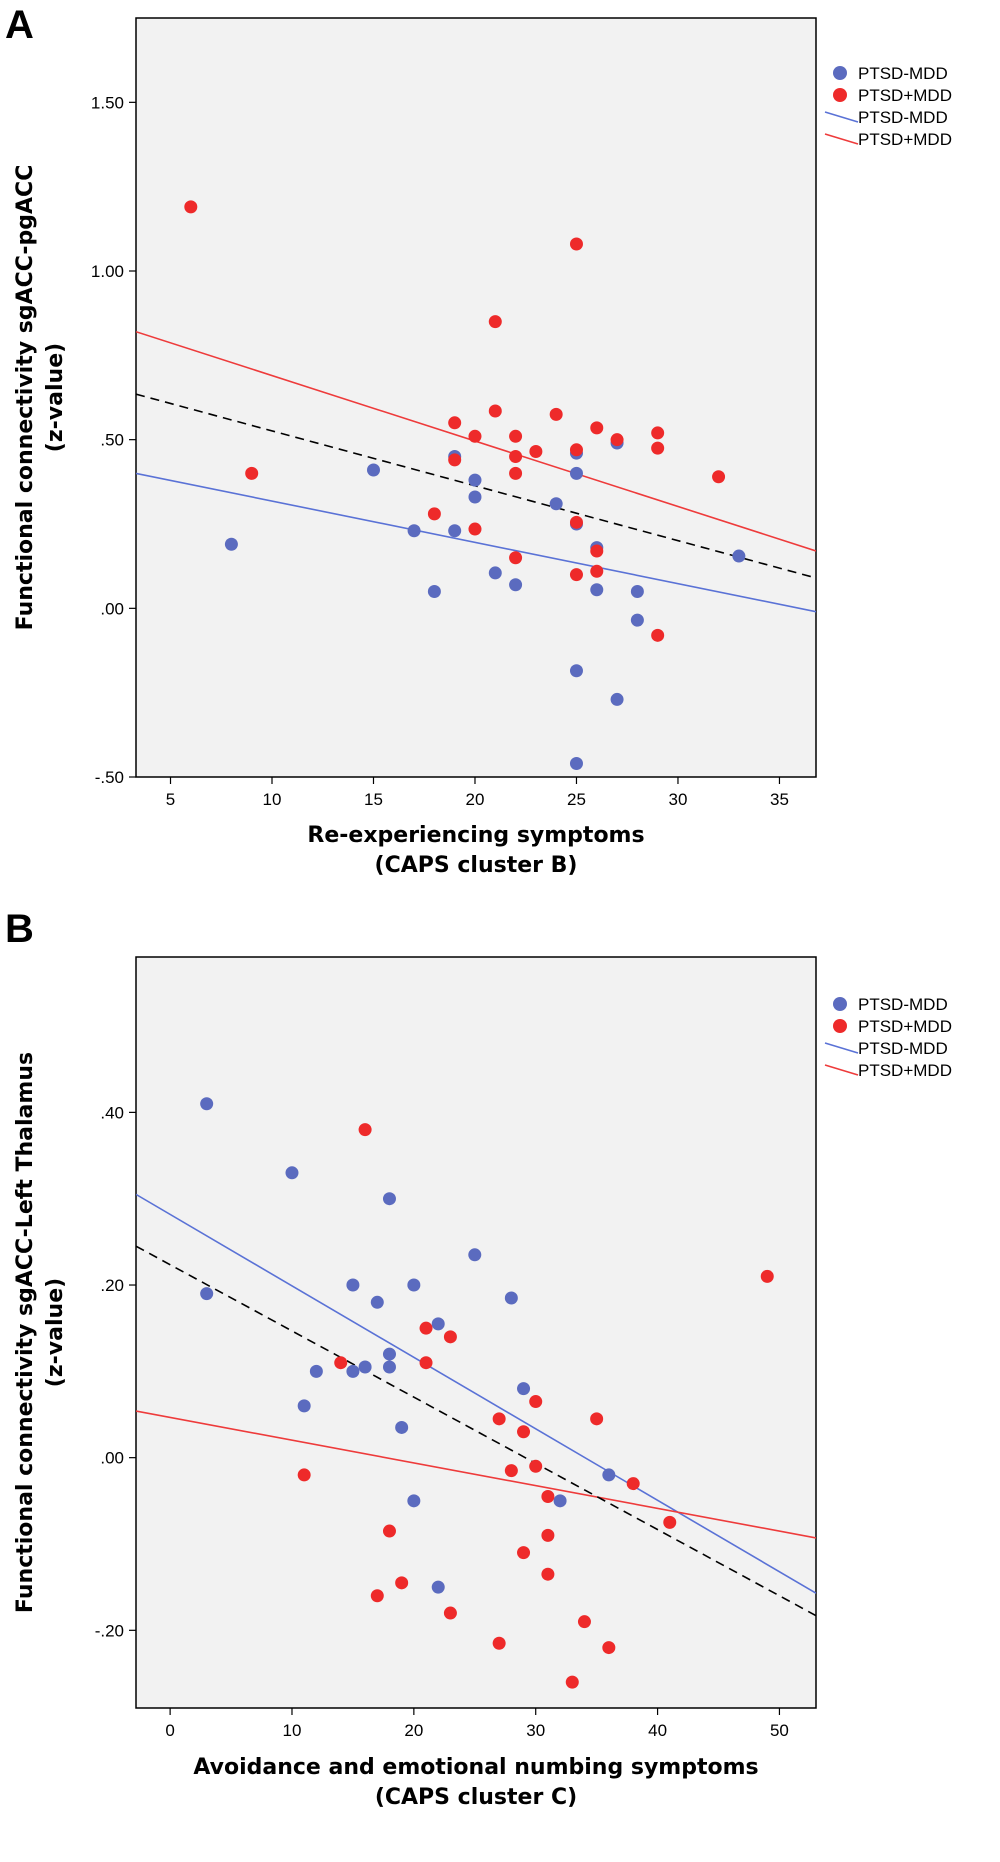  Describe the element at coordinates (475, 1767) in the screenshot. I see `x-axis-title: Avoidance and emotional numbing symptoms` at that location.